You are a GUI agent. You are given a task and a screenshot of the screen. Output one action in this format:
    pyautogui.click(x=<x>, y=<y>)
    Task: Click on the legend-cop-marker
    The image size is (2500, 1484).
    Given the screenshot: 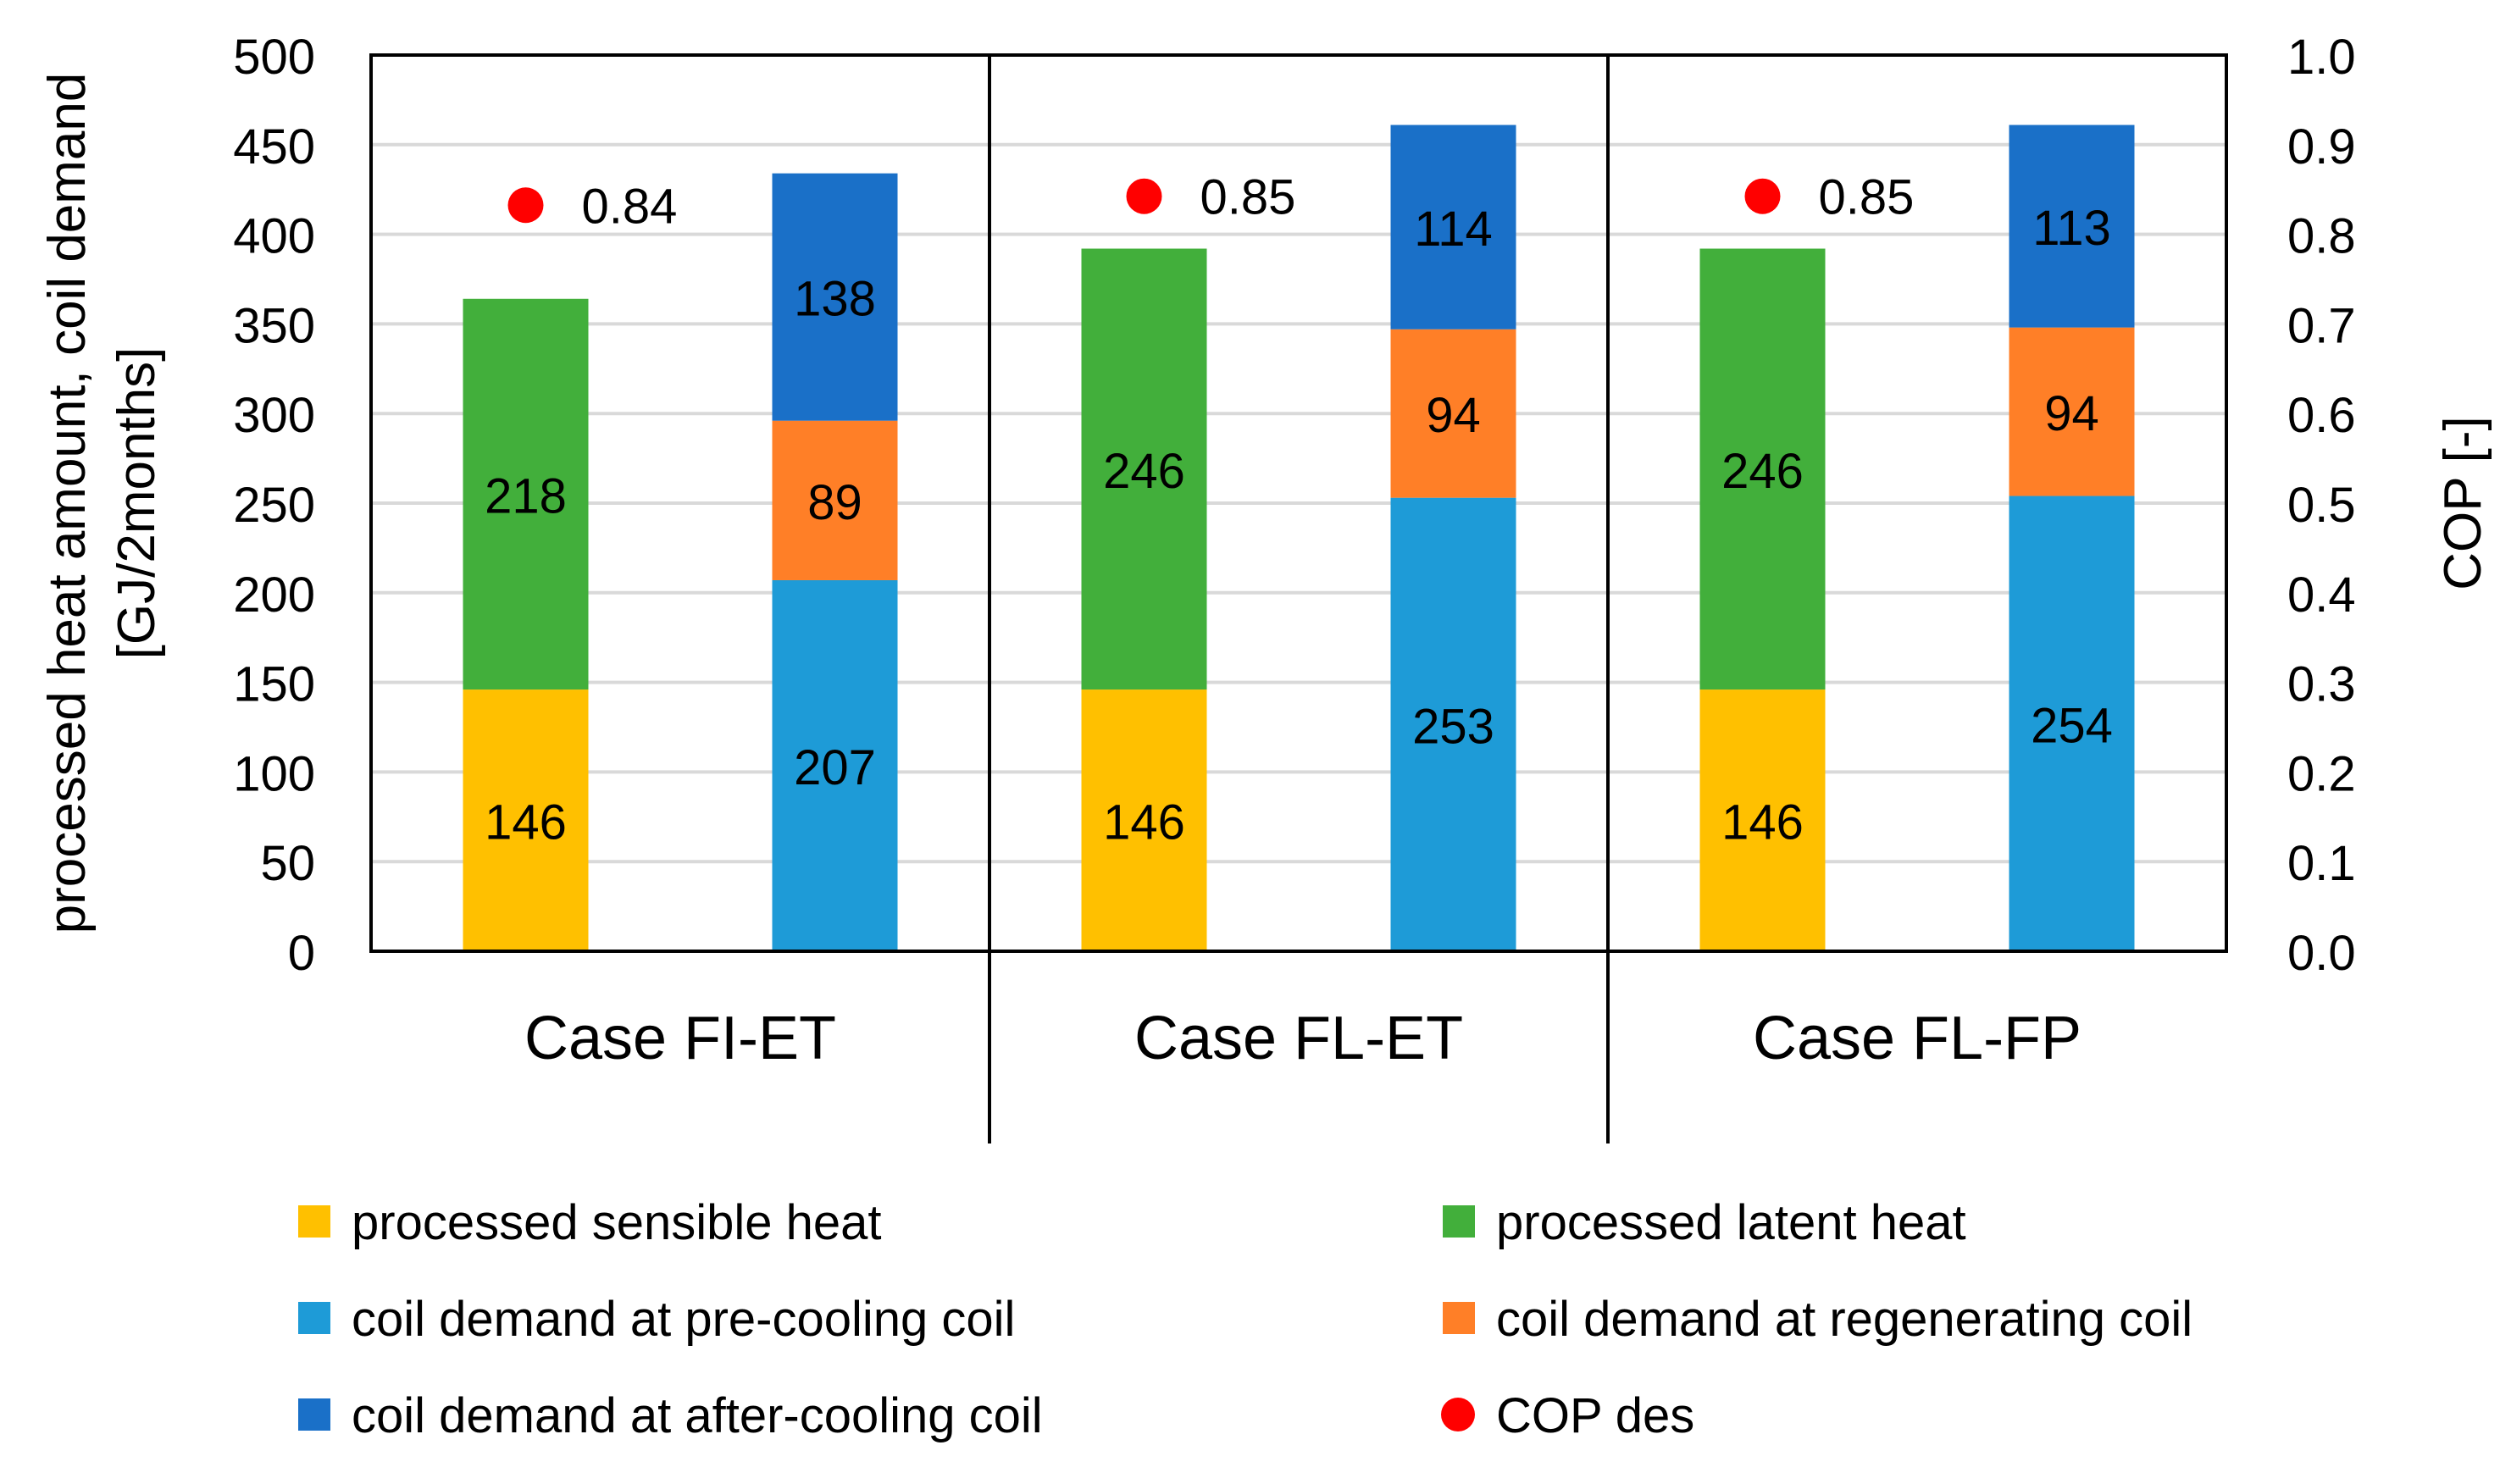 What is the action you would take?
    pyautogui.click(x=1458, y=1414)
    